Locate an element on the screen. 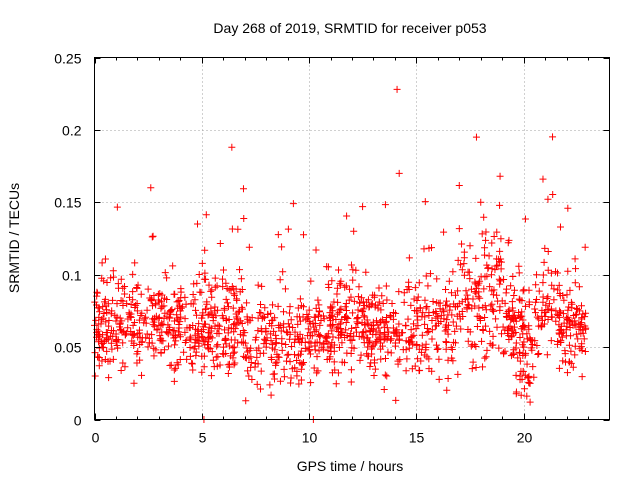  y-tick-label: 0 is located at coordinates (78, 421).